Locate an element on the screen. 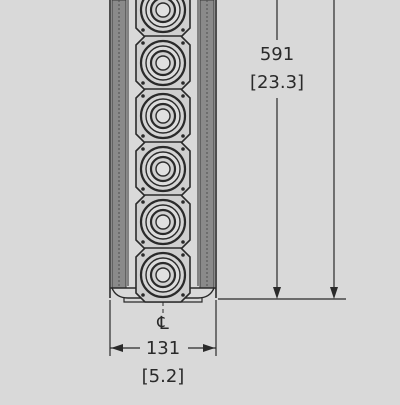 This screenshot has width=400, height=405. width-dimension is located at coordinates (163, 328).